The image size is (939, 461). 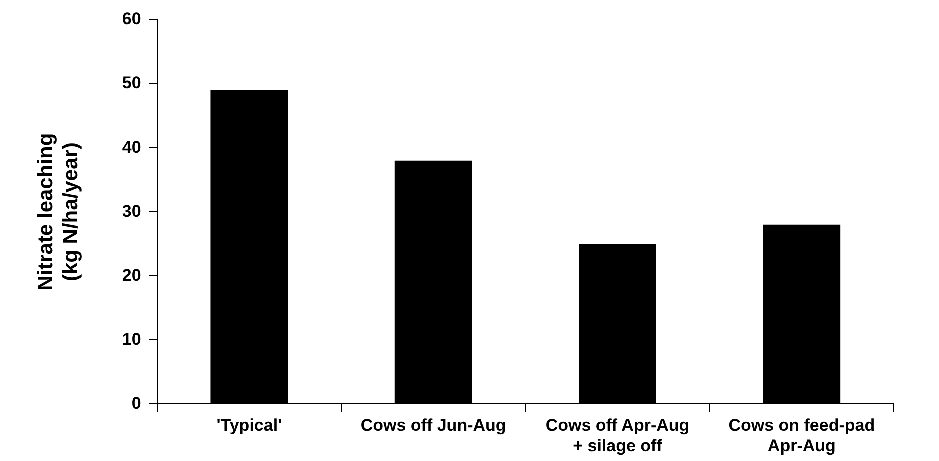 I want to click on y-tick-label: 10, so click(x=132, y=339).